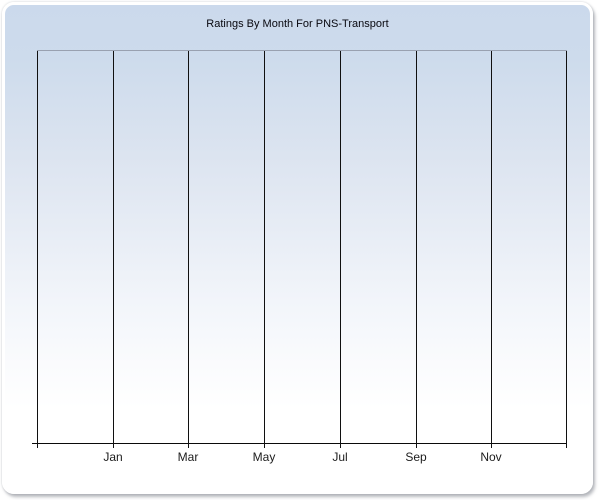  What do you see at coordinates (188, 457) in the screenshot?
I see `x-axis-label: Mar` at bounding box center [188, 457].